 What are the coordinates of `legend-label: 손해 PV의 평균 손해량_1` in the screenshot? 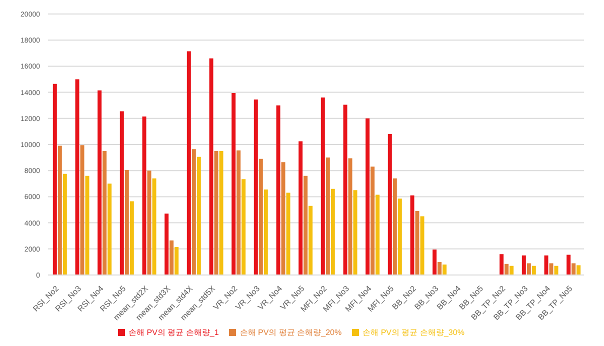 It's located at (173, 332).